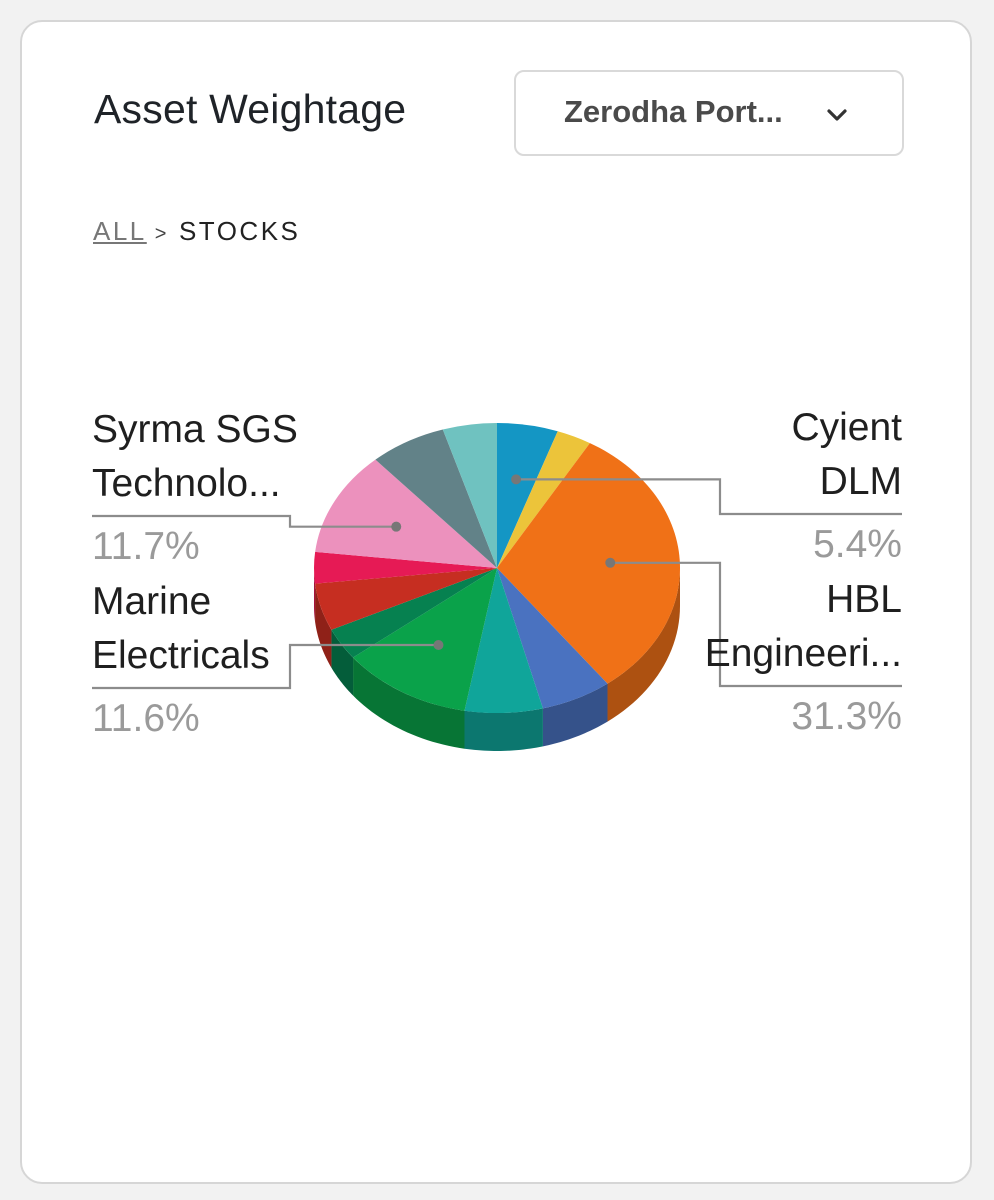 The width and height of the screenshot is (994, 1200). Describe the element at coordinates (181, 655) in the screenshot. I see `slice-label-5-line-1: Electricals` at that location.